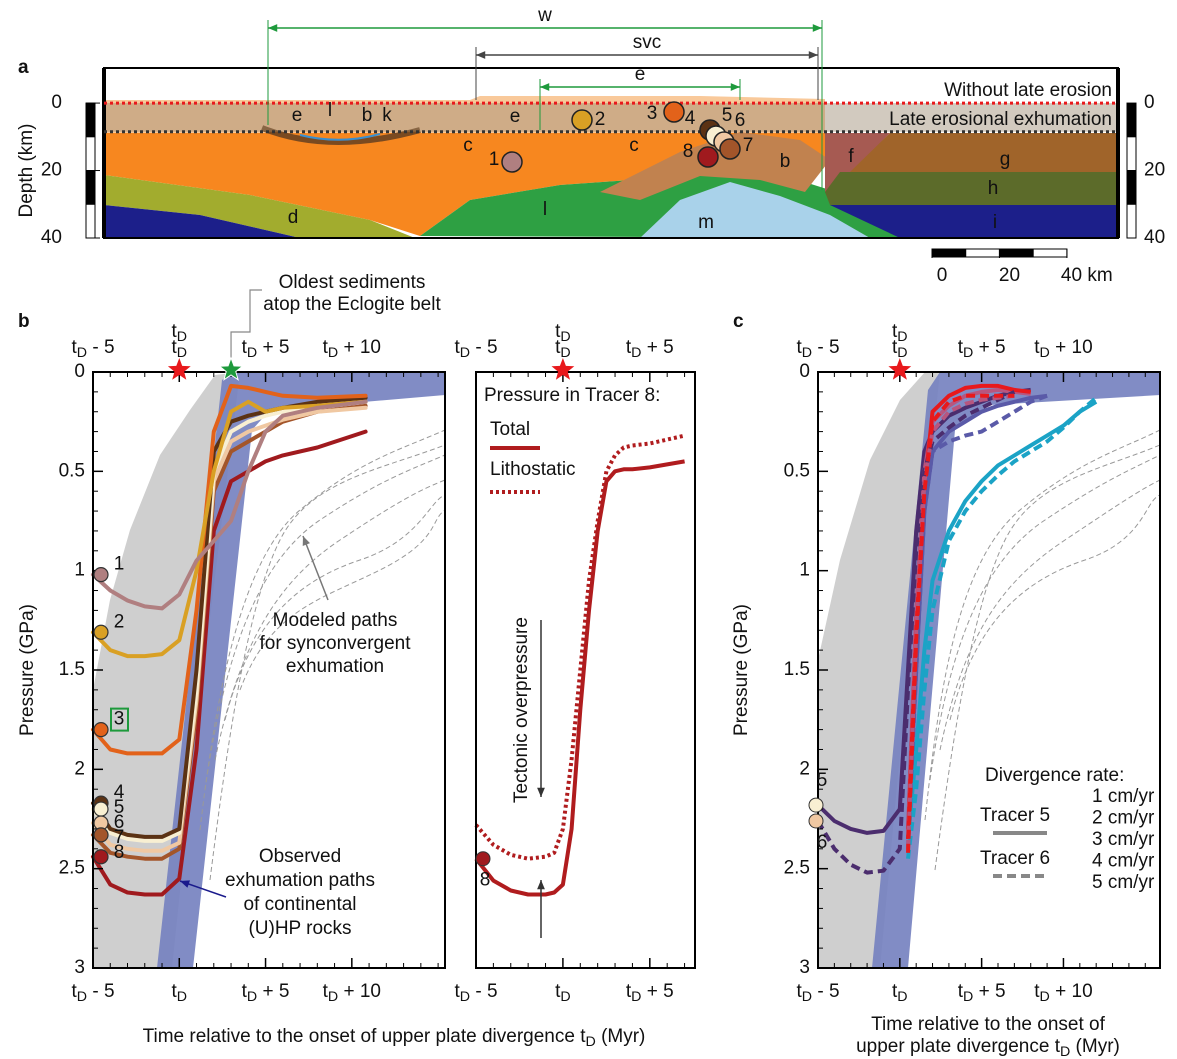  I want to click on plot-frame, so click(585, 670).